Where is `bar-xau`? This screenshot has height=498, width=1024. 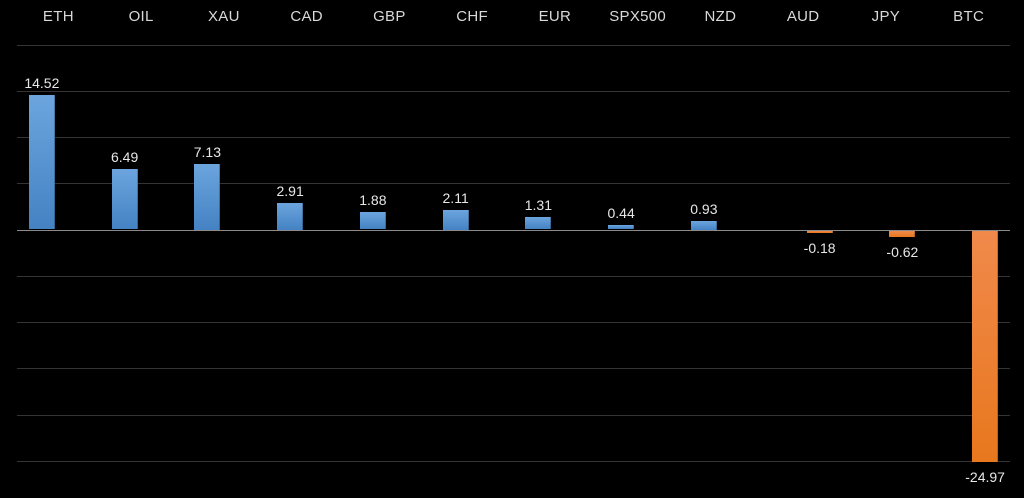
bar-xau is located at coordinates (207, 197).